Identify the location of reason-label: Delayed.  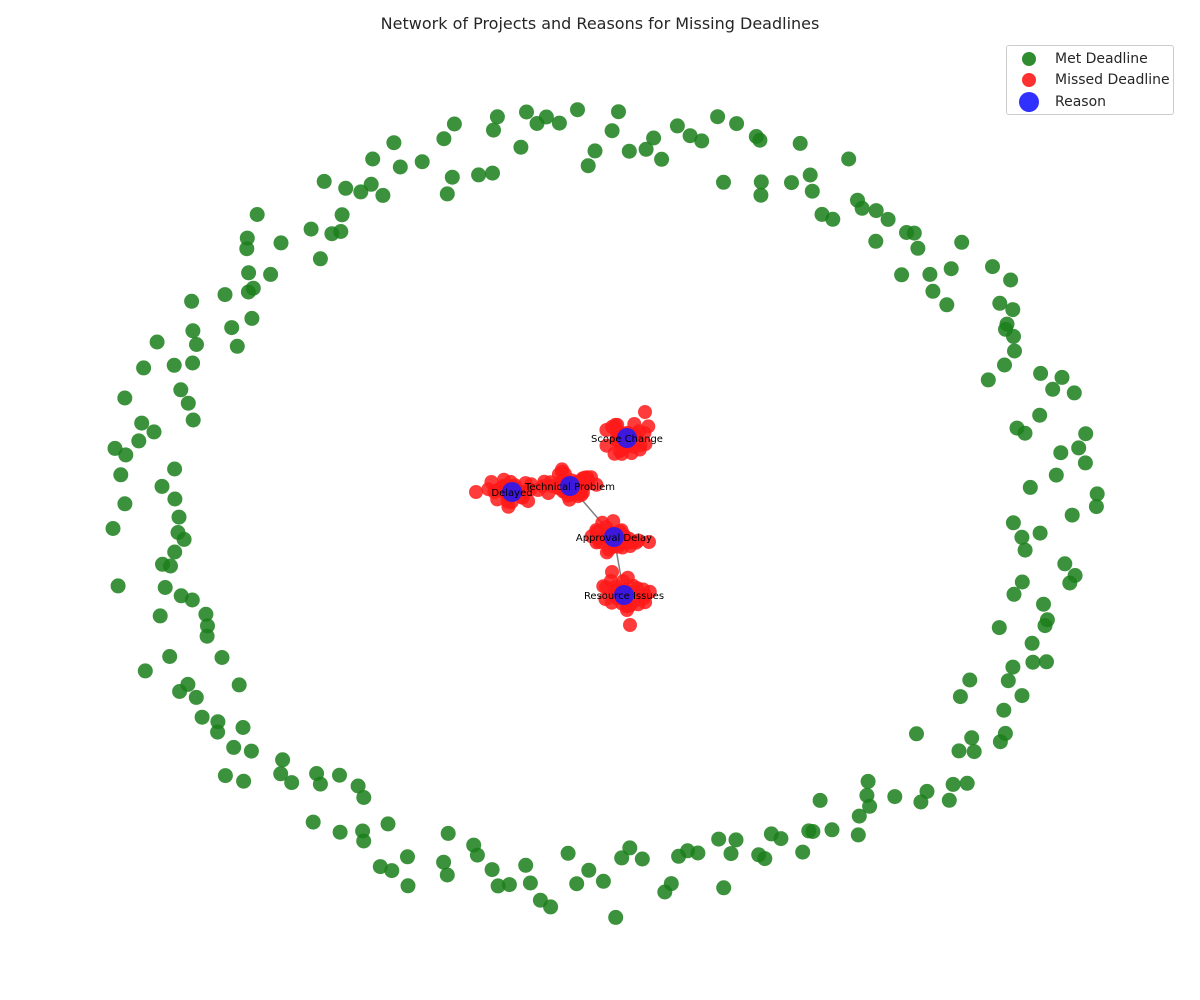
(511, 493).